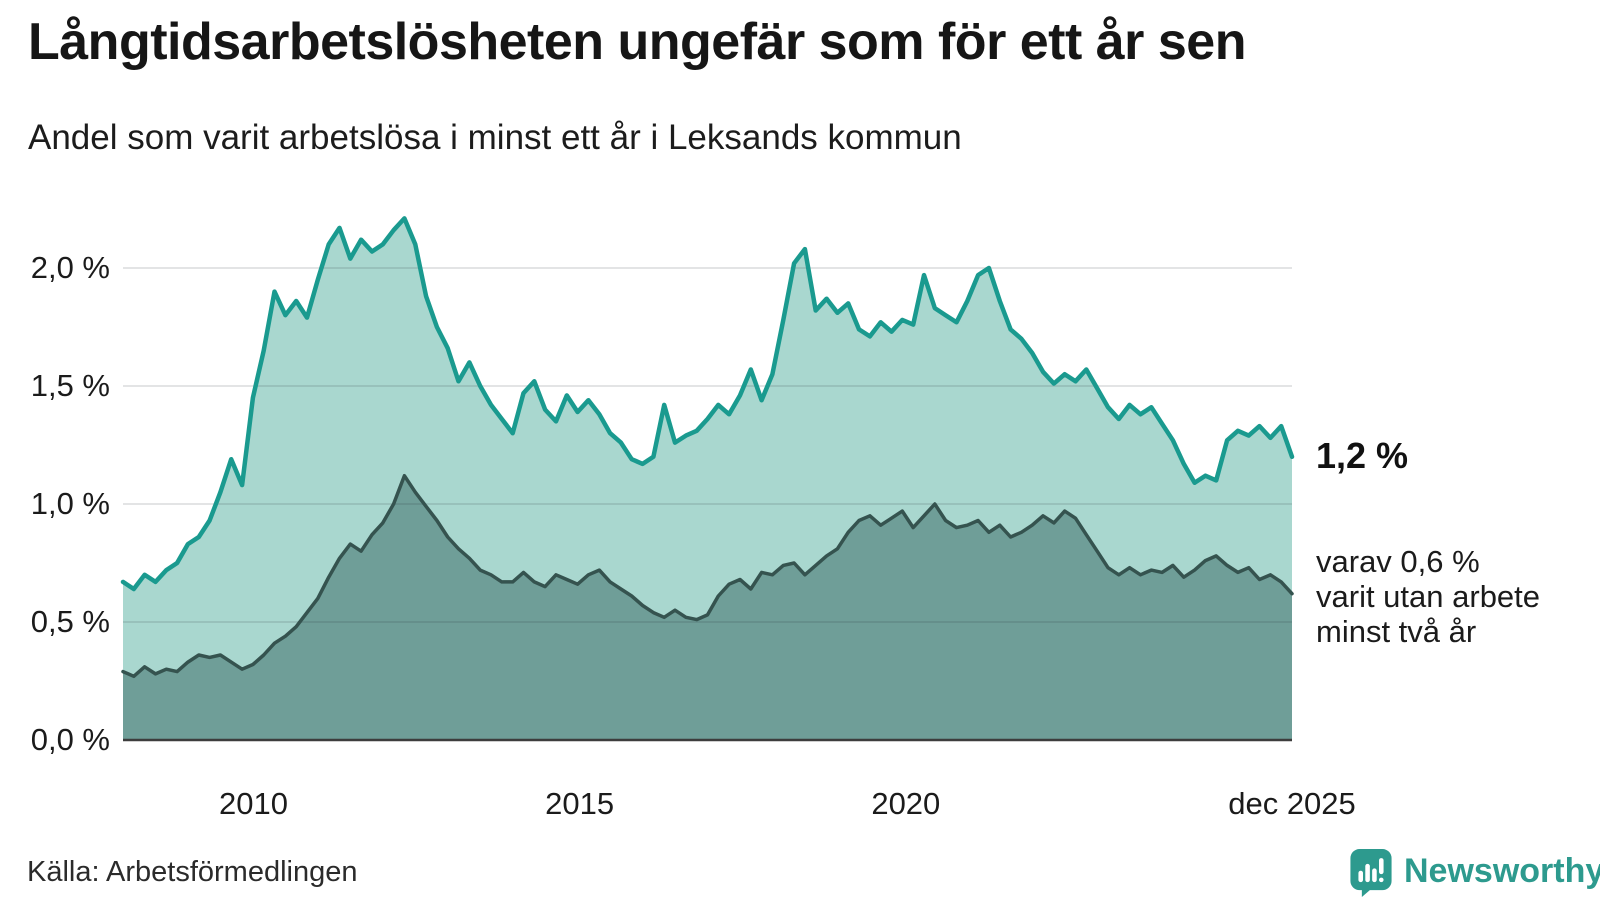 Image resolution: width=1600 pixels, height=900 pixels. I want to click on x-axis-label: 2015, so click(580, 803).